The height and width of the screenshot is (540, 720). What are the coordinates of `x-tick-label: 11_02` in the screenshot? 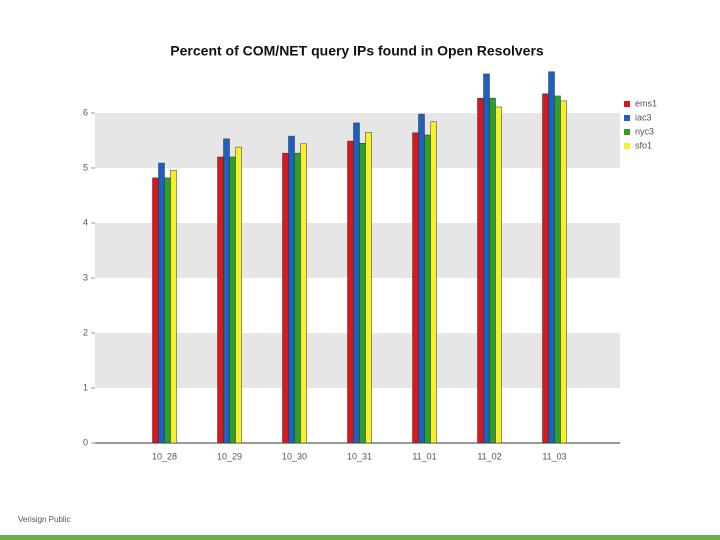 It's located at (489, 456).